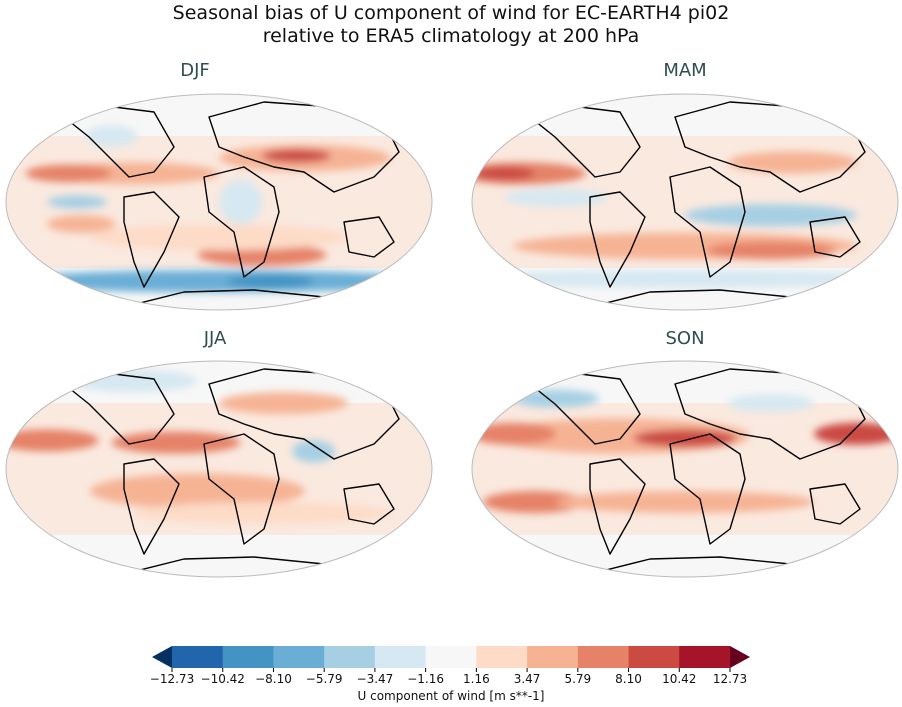 Image resolution: width=902 pixels, height=707 pixels. Describe the element at coordinates (628, 679) in the screenshot. I see `colorbar-tick-label: 8.10` at that location.